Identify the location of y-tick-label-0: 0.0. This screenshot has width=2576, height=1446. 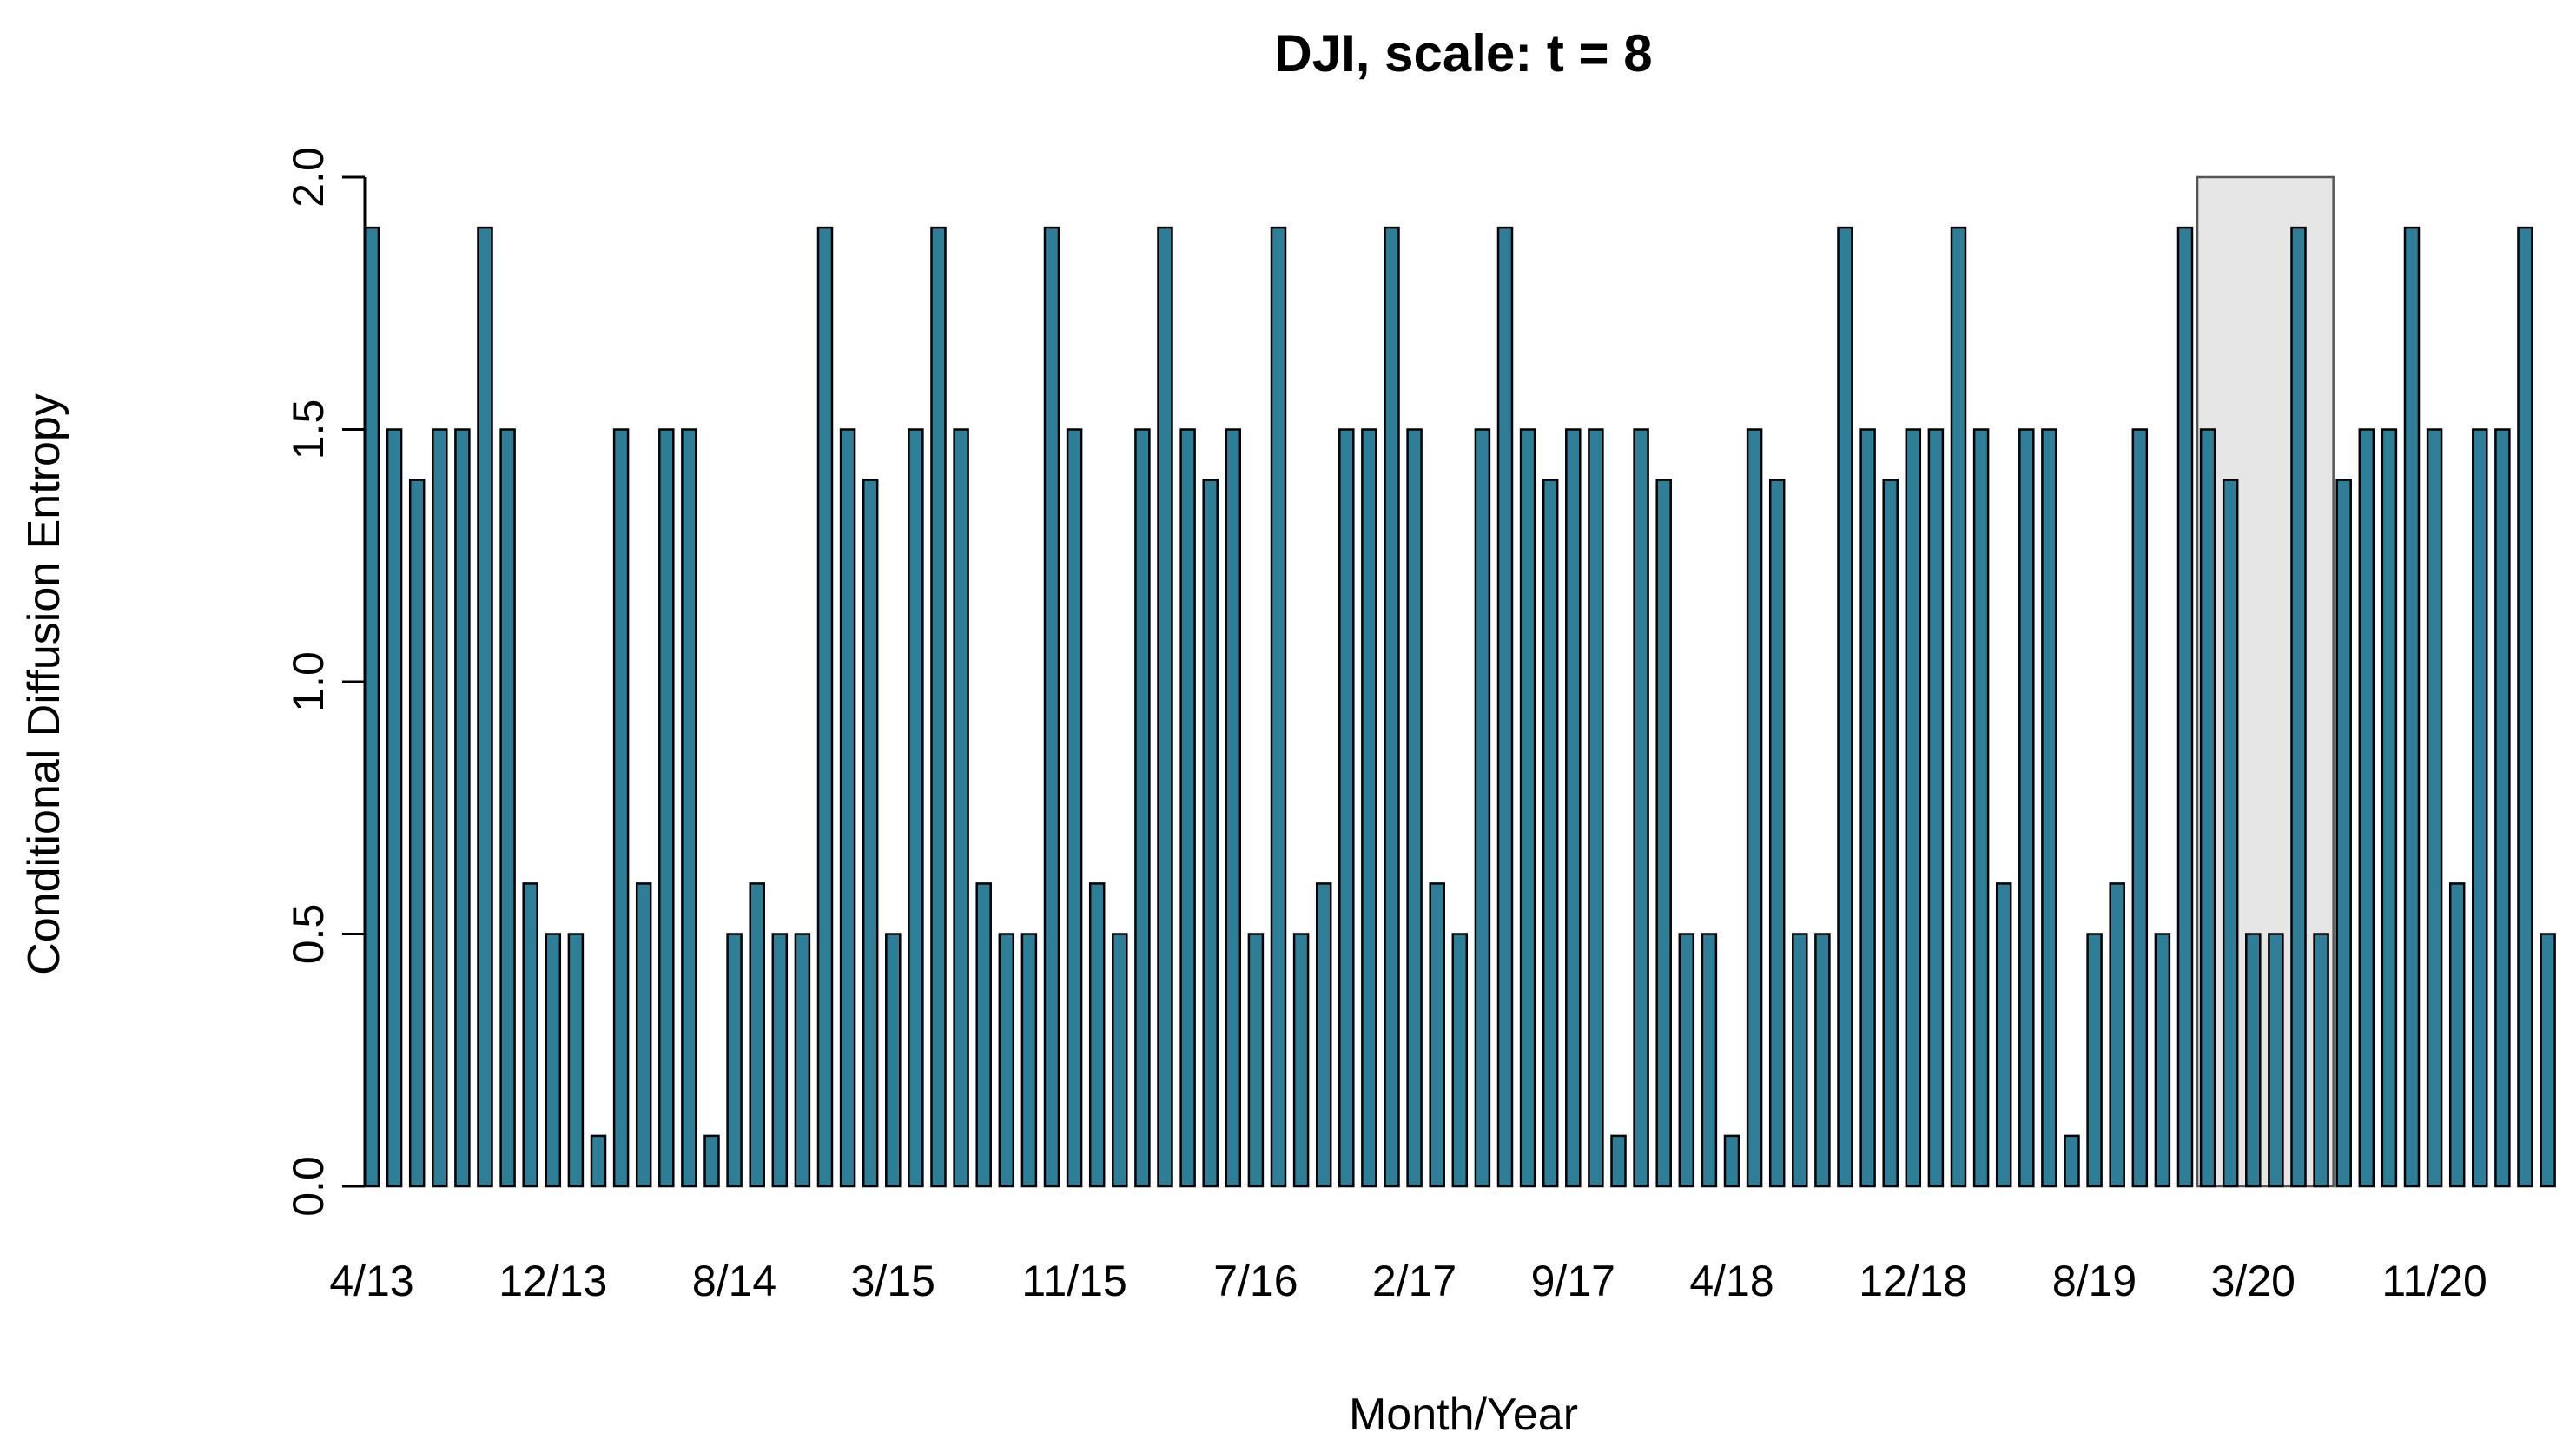
(308, 1186).